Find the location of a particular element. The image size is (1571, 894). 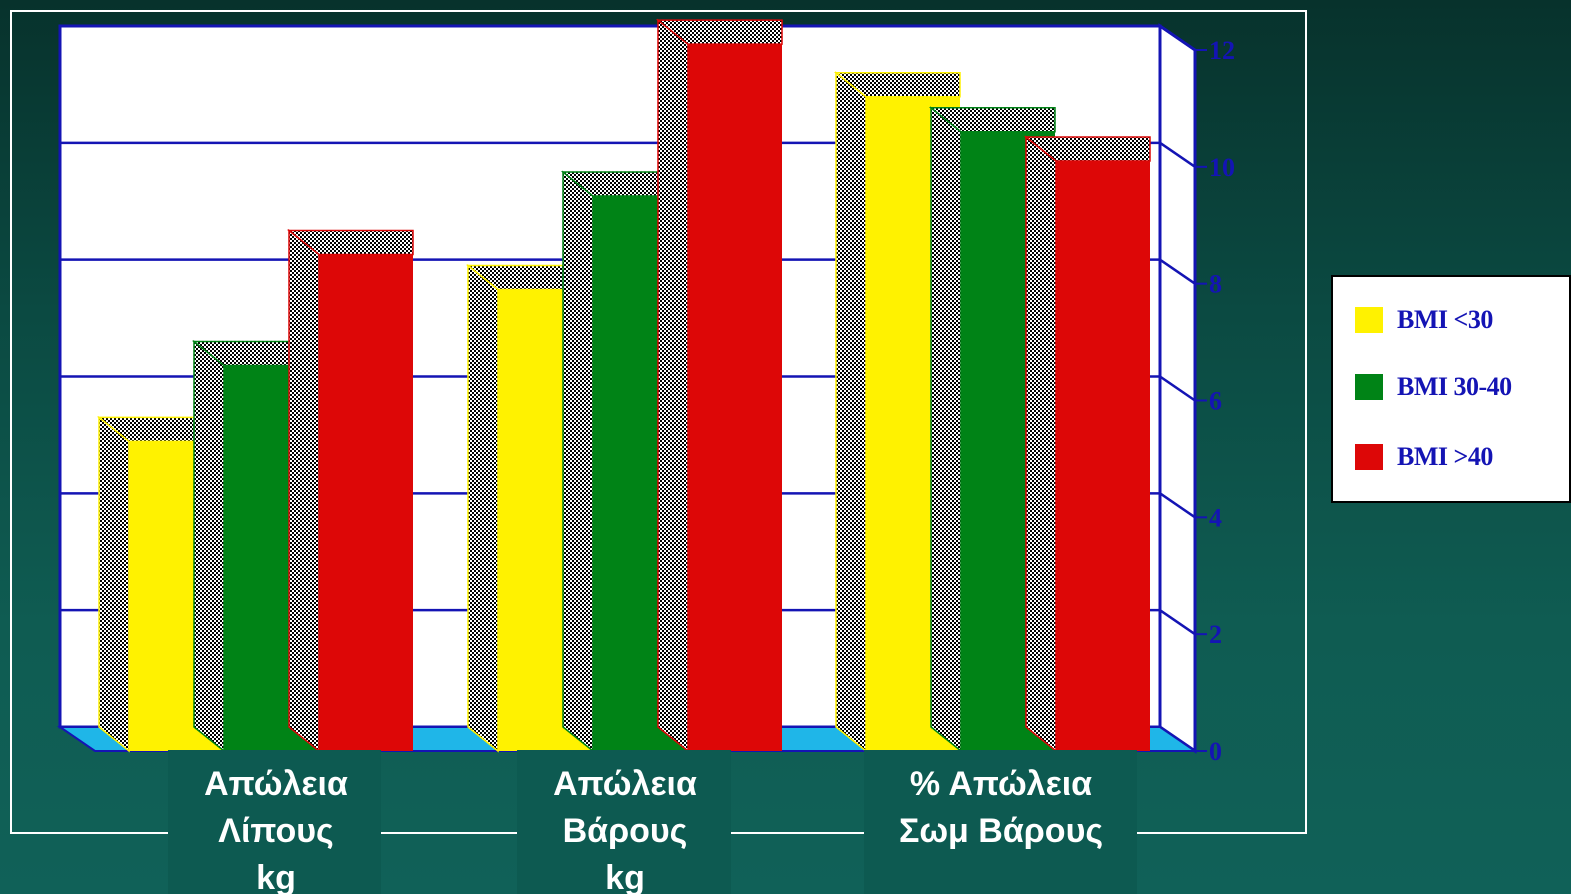

y-tick-label: 10 is located at coordinates (1222, 167).